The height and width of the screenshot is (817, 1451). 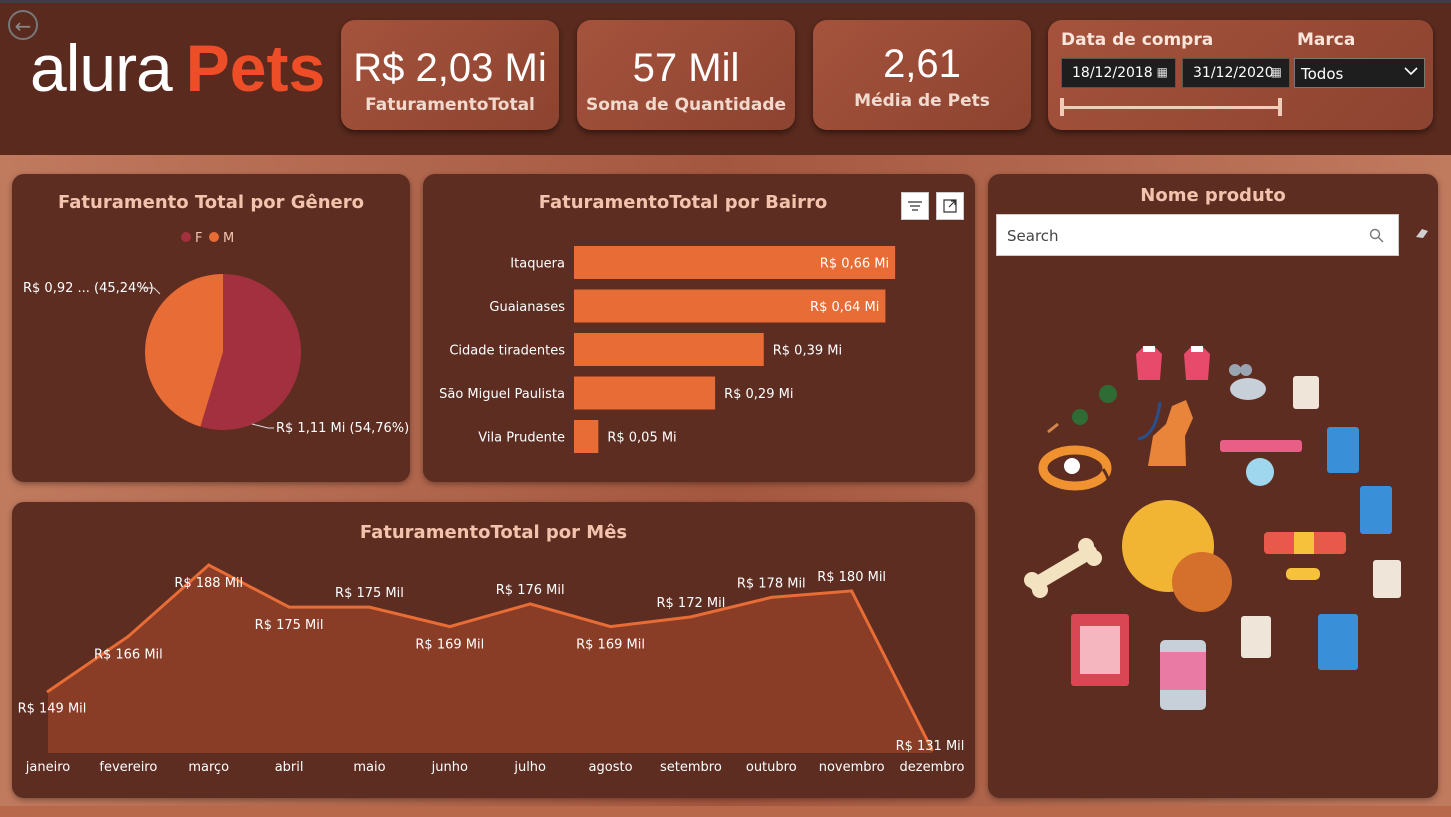 I want to click on area-data-label: R$ 166 Mil, so click(x=128, y=654).